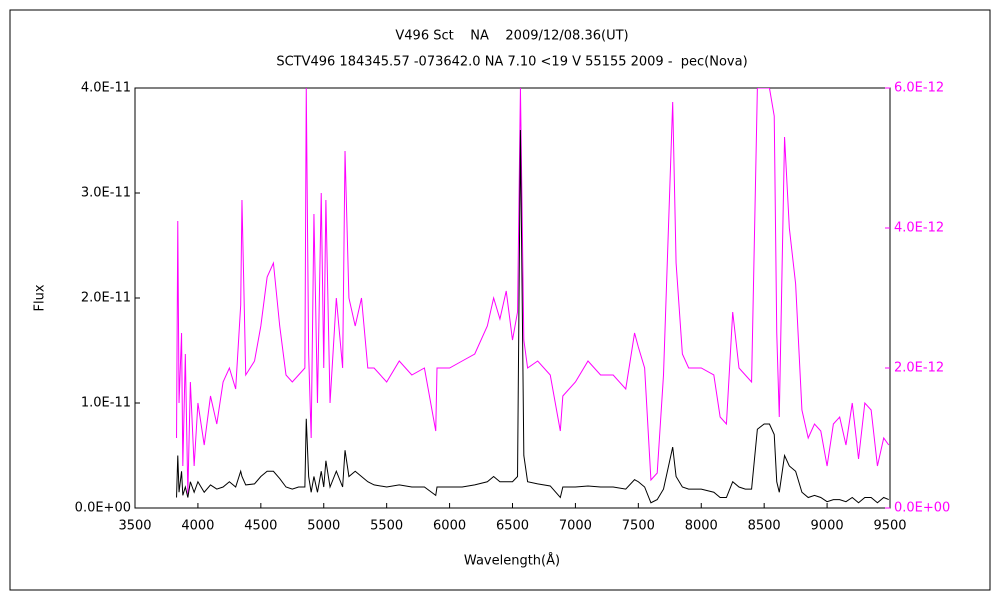  Describe the element at coordinates (922, 508) in the screenshot. I see `y2-tick-label: 0.0E+00` at that location.